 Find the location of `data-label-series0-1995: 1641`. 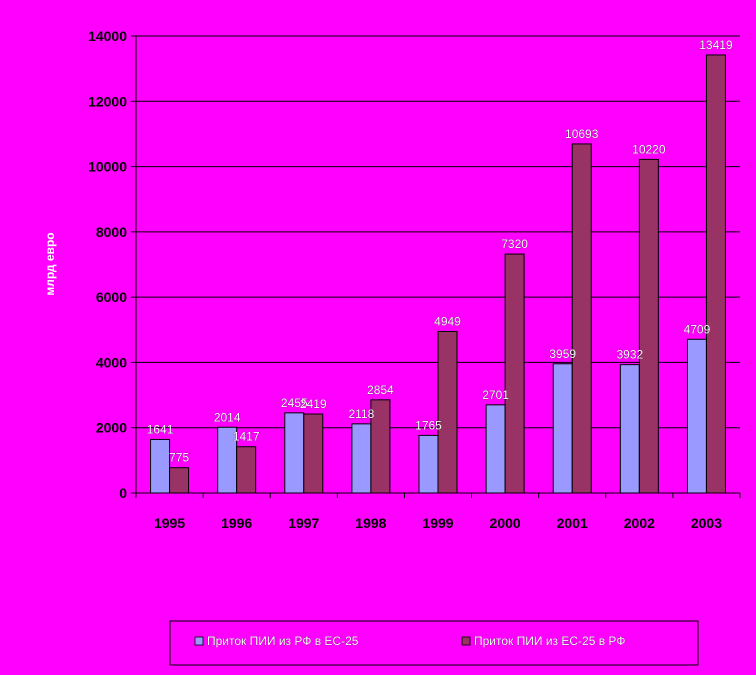

data-label-series0-1995: 1641 is located at coordinates (160, 429).